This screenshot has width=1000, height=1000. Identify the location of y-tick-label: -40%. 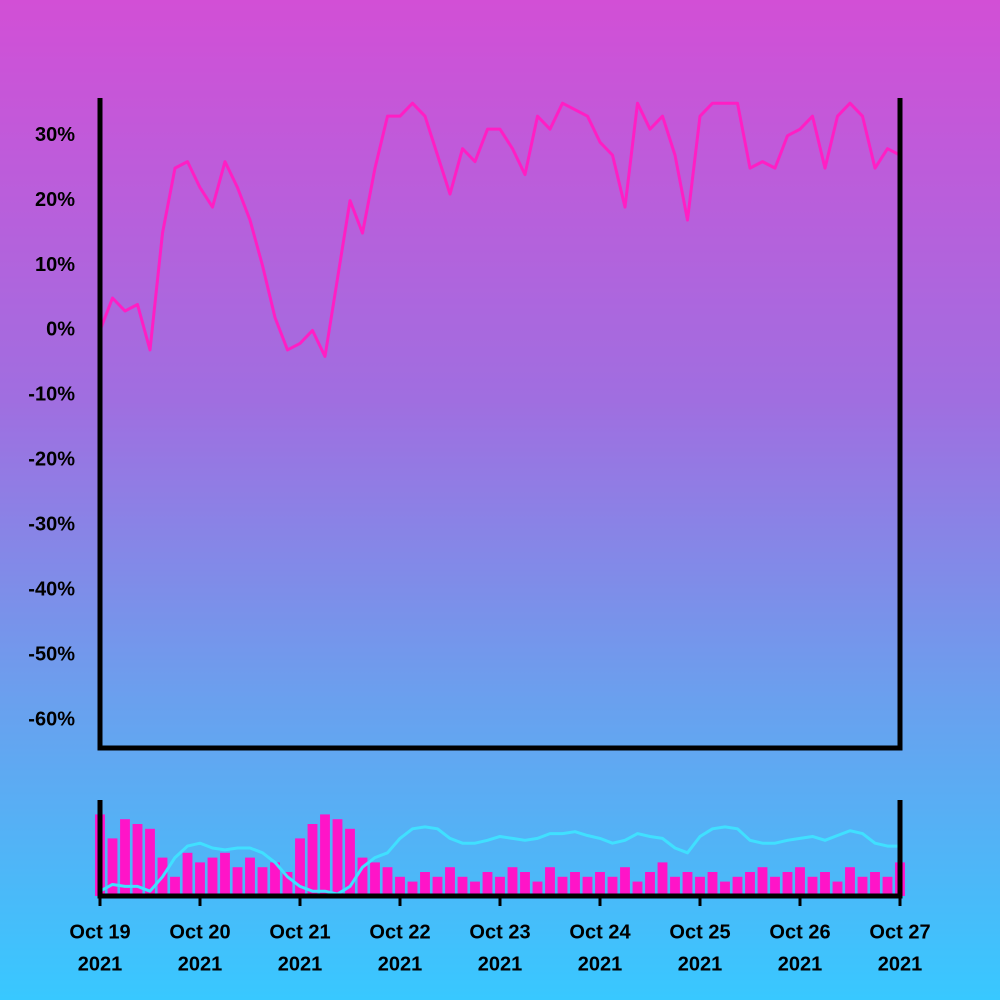
(51, 589).